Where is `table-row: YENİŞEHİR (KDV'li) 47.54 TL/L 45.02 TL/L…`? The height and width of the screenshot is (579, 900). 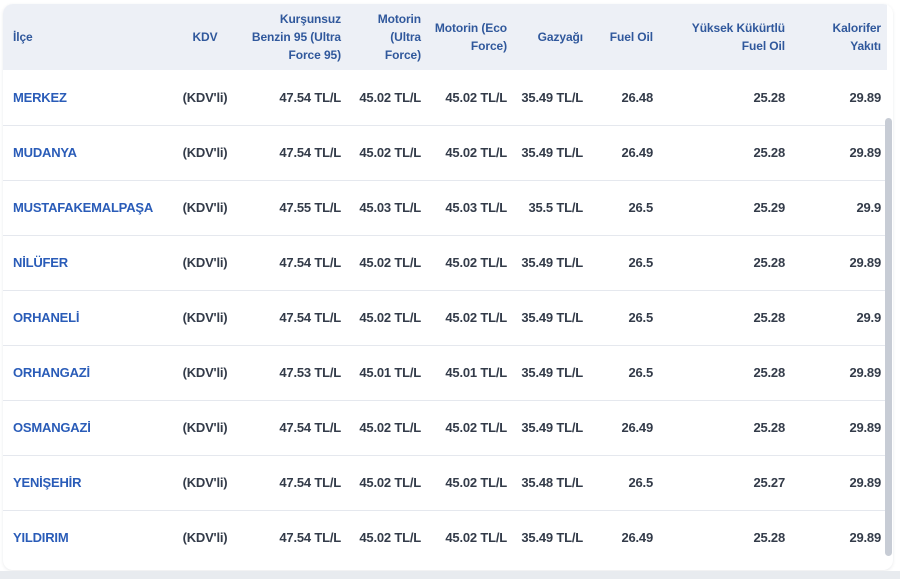 table-row: YENİŞEHİR (KDV'li) 47.54 TL/L 45.02 TL/L… is located at coordinates (445, 482).